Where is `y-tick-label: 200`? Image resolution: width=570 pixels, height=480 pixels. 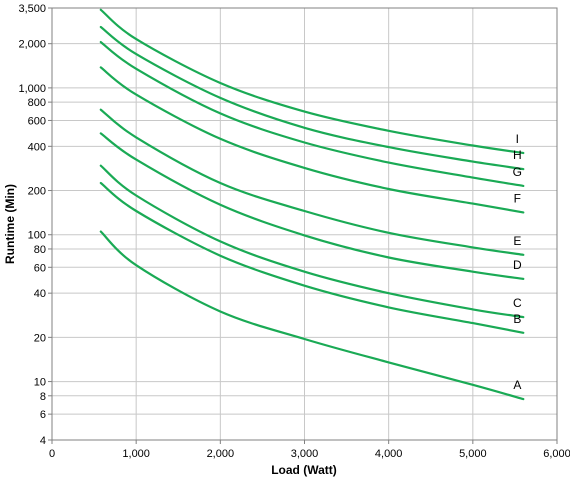
y-tick-label: 200 is located at coordinates (37, 192).